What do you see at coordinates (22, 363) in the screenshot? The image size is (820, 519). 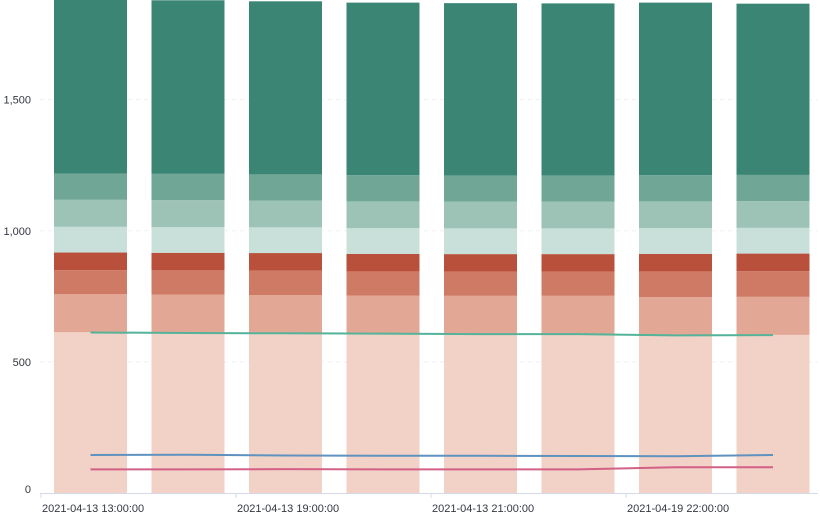 I see `y-tick-label-1: 500` at bounding box center [22, 363].